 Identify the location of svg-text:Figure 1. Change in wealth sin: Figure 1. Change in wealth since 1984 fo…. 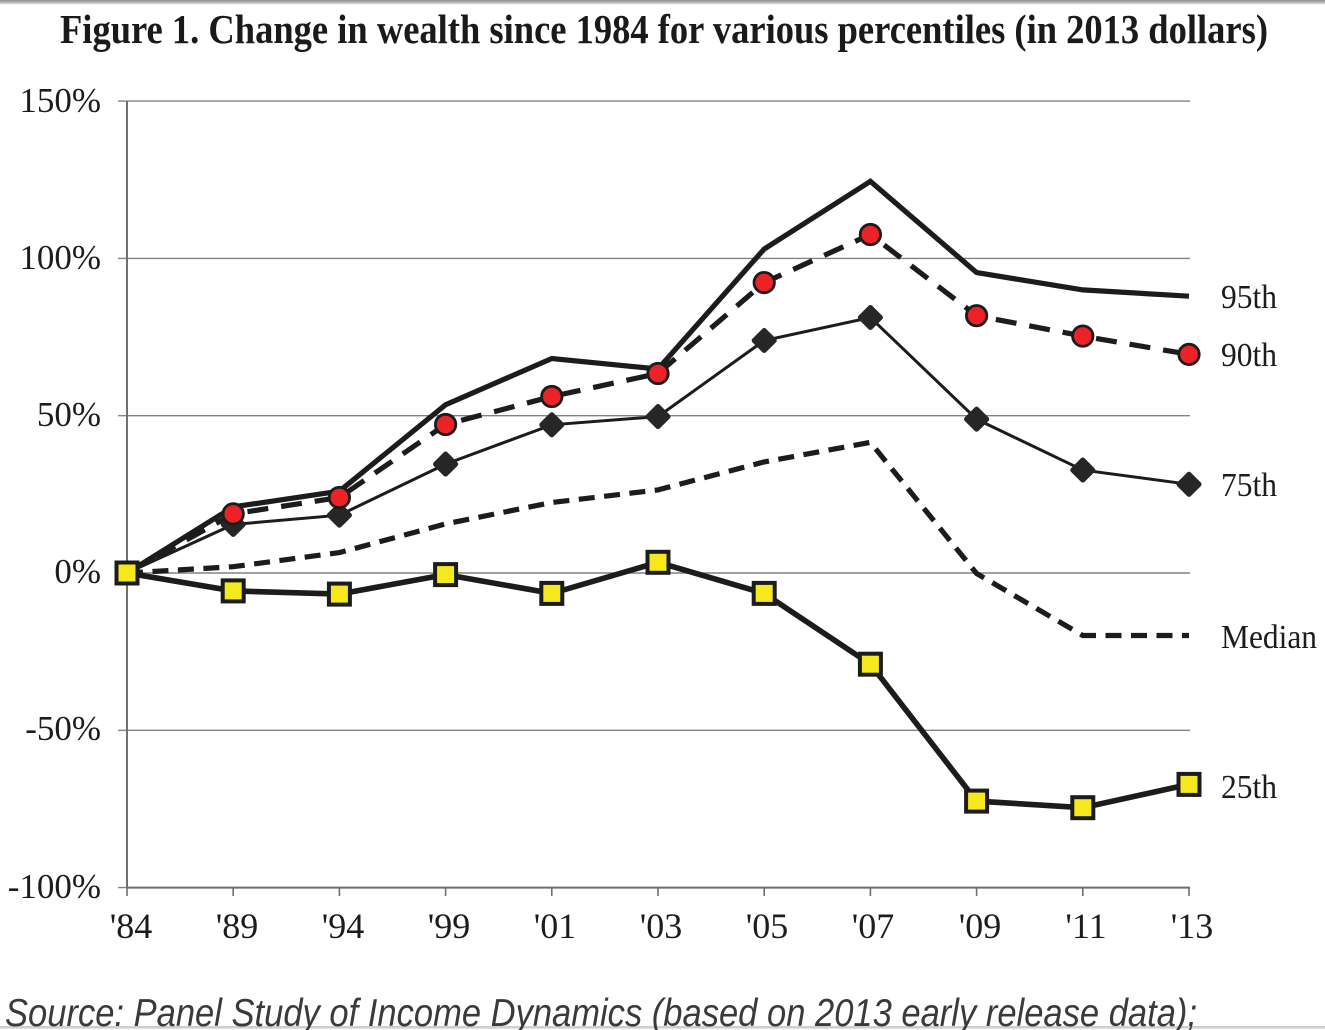
(664, 29).